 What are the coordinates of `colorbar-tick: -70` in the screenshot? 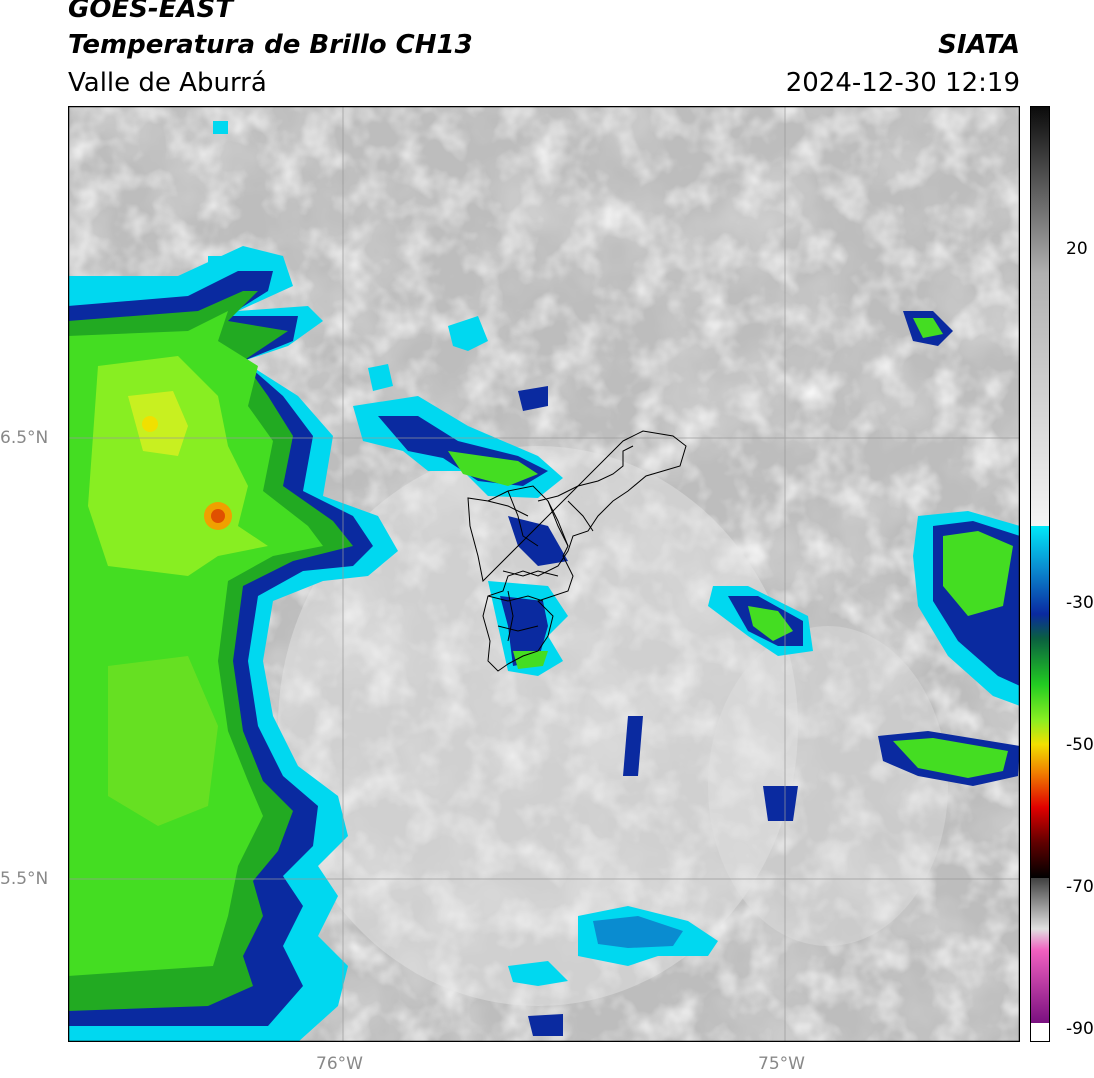 It's located at (1080, 887).